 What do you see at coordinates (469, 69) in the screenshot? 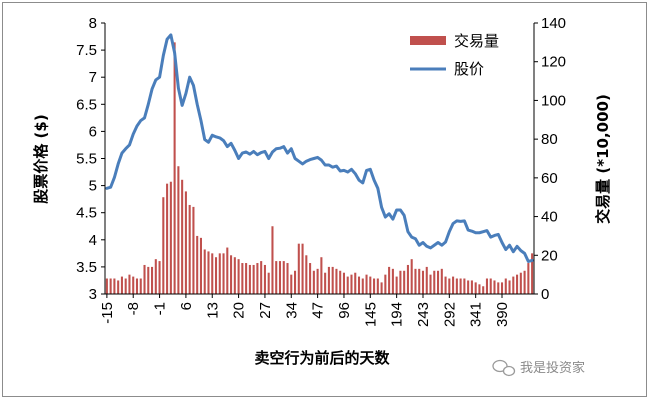
I see `legend-label-price: 股价` at bounding box center [469, 69].